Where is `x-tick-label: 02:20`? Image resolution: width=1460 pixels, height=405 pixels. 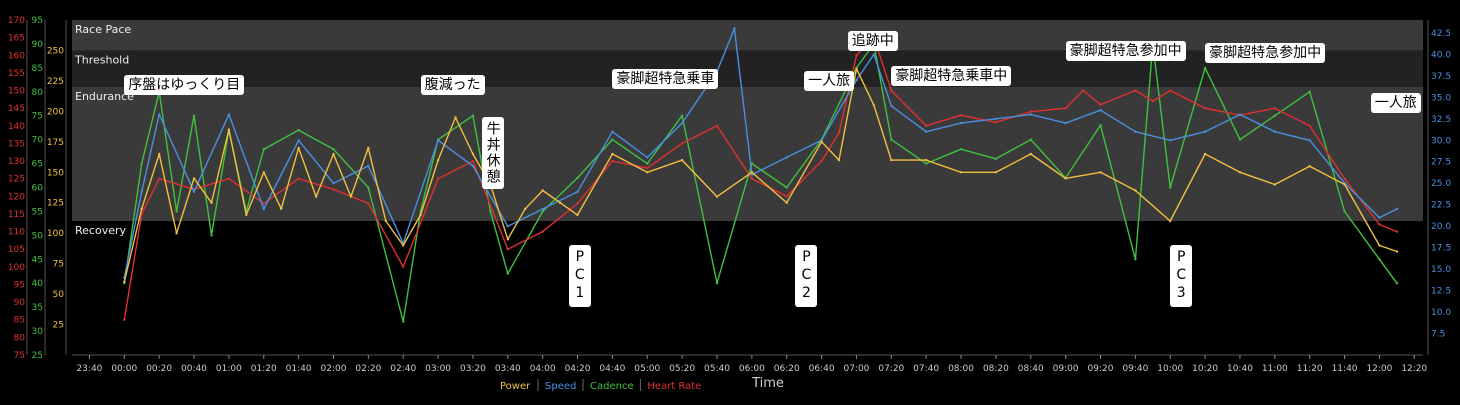 x-tick-label: 02:20 is located at coordinates (368, 369).